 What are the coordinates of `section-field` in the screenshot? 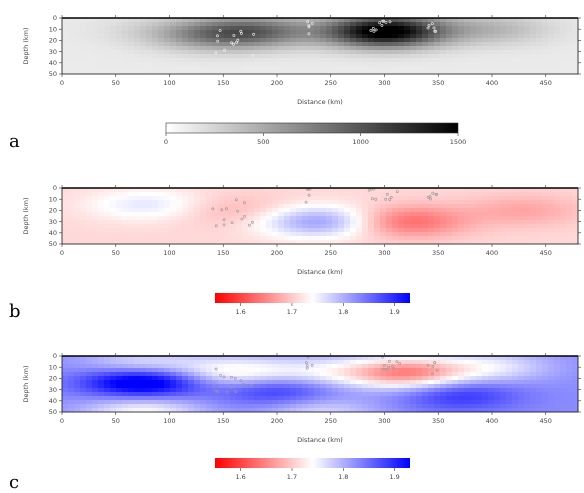 It's located at (320, 216).